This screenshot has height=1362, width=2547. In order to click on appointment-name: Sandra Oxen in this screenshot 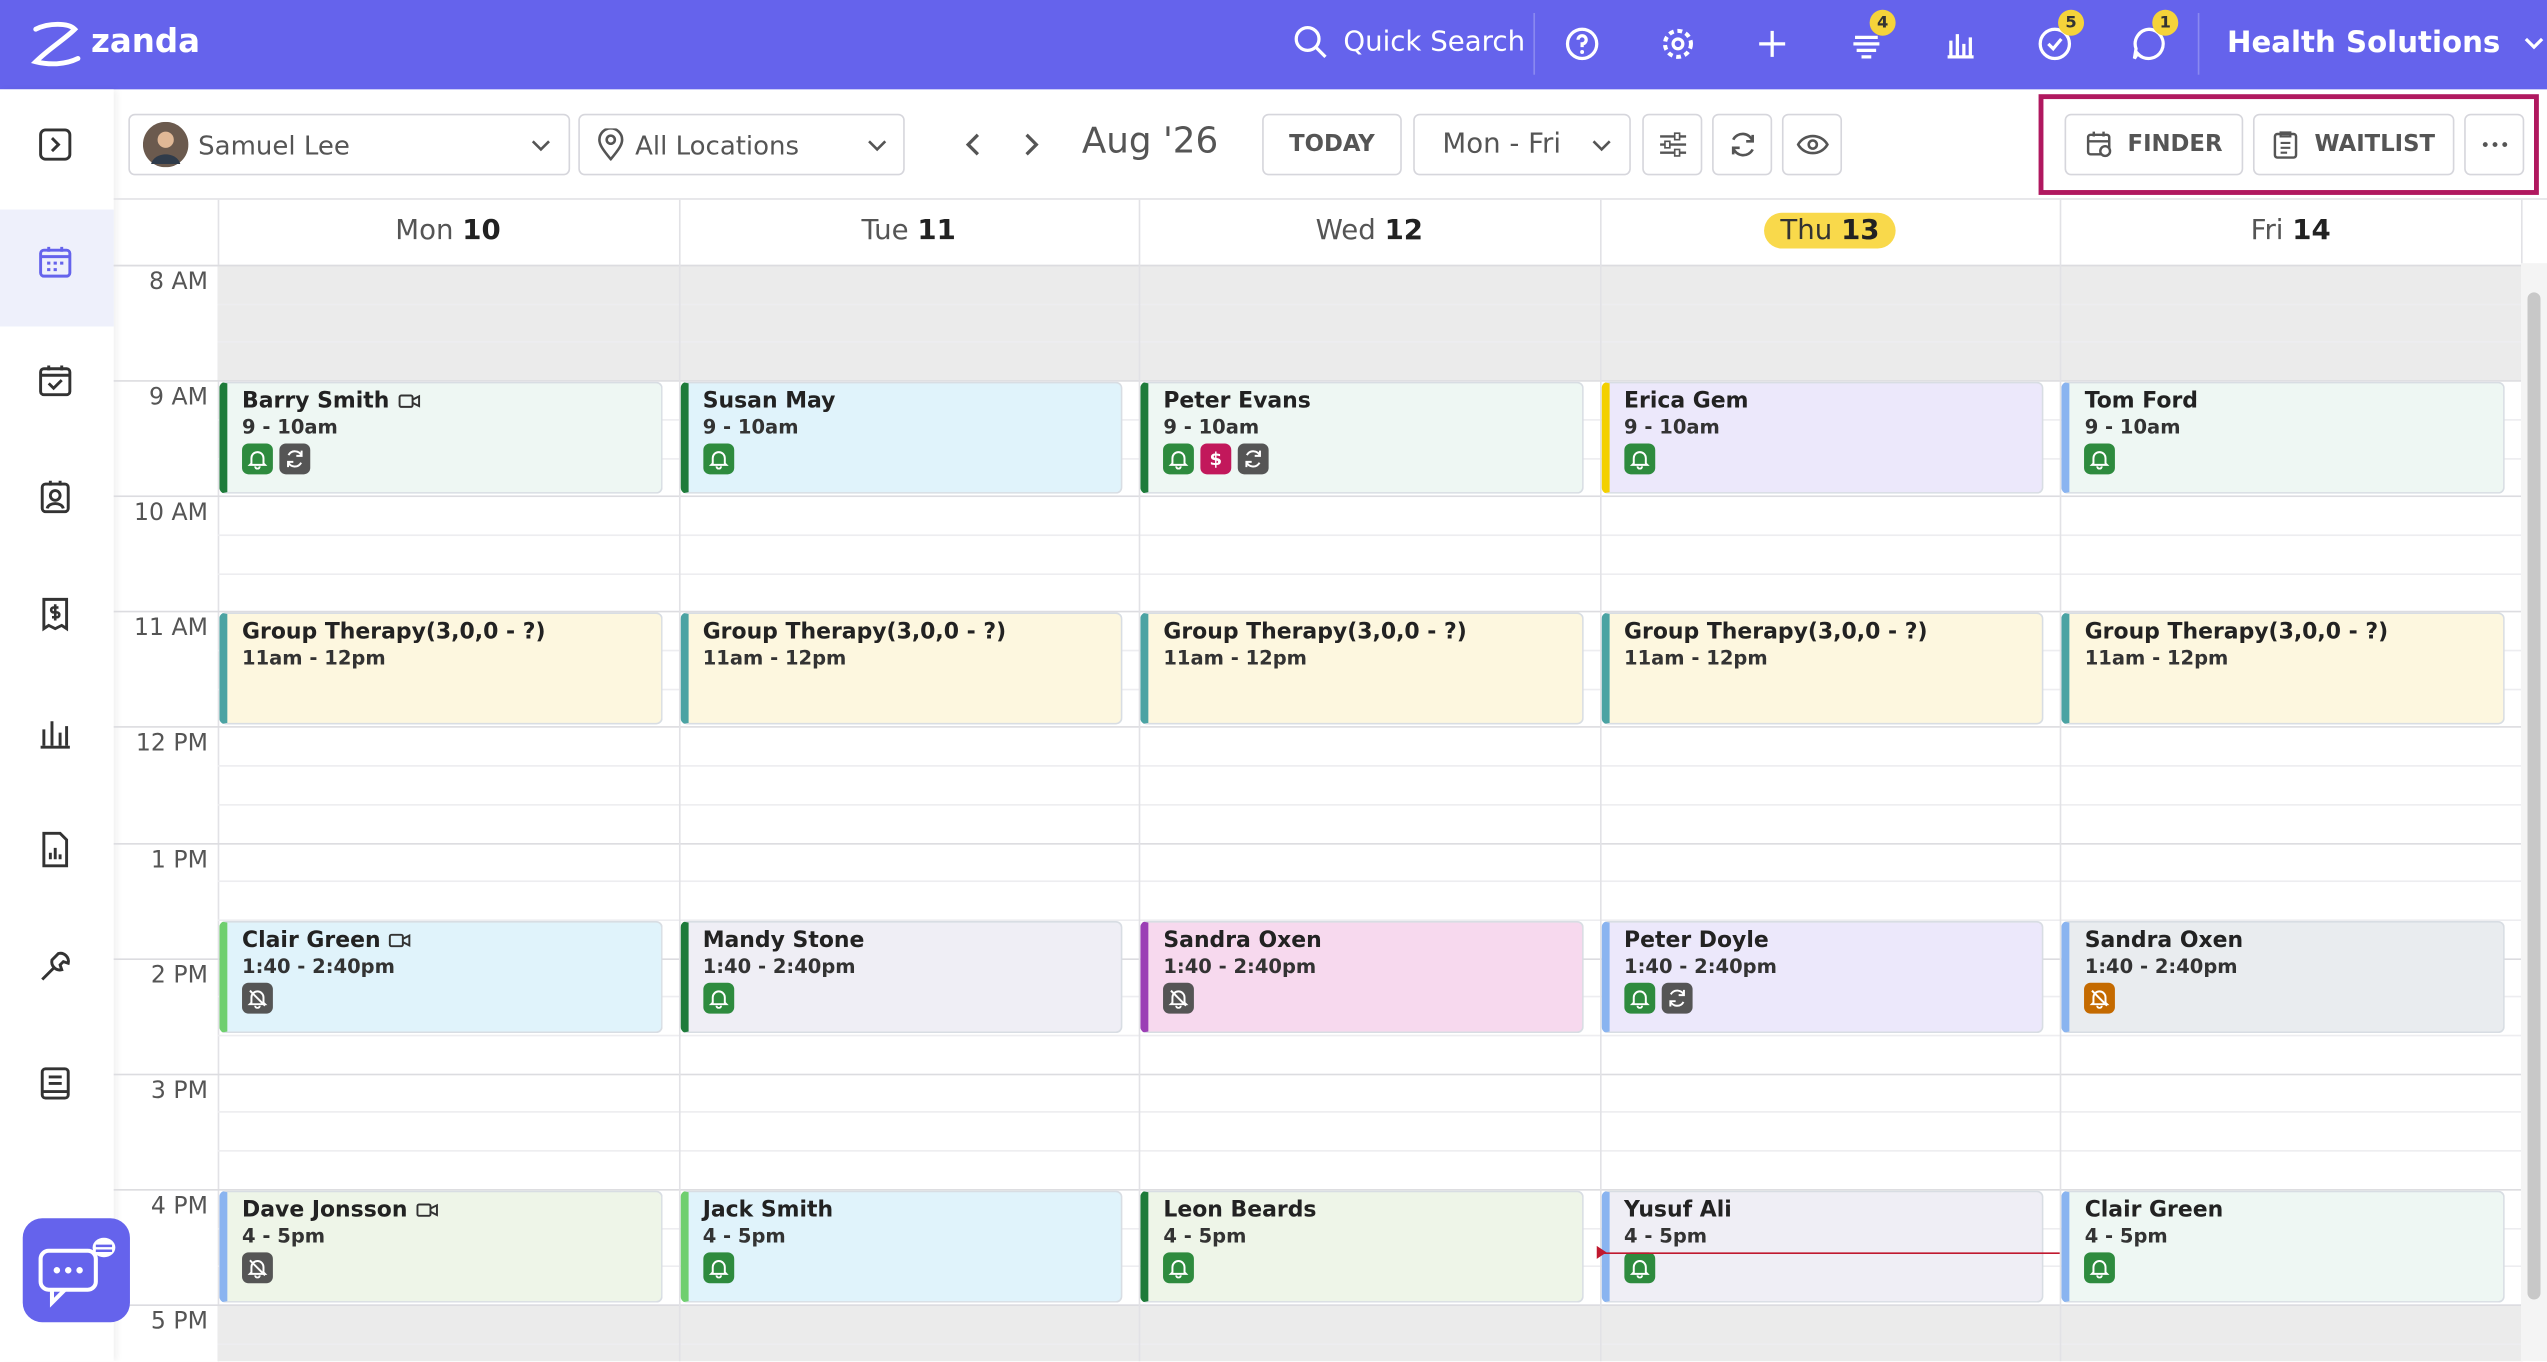, I will do `click(1372, 940)`.